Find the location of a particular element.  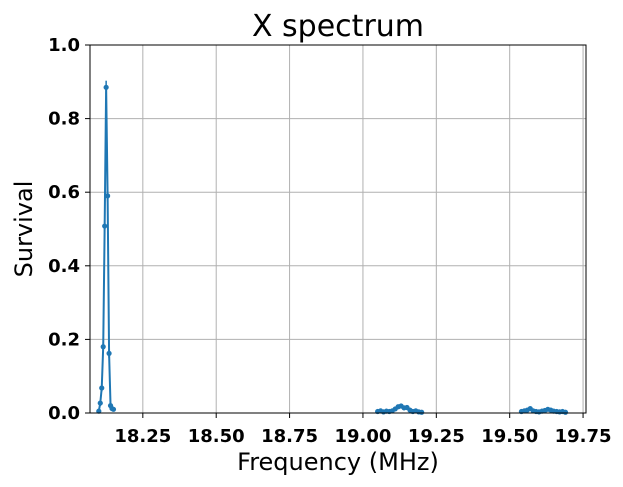

x-tick-label: 18.75 is located at coordinates (289, 436).